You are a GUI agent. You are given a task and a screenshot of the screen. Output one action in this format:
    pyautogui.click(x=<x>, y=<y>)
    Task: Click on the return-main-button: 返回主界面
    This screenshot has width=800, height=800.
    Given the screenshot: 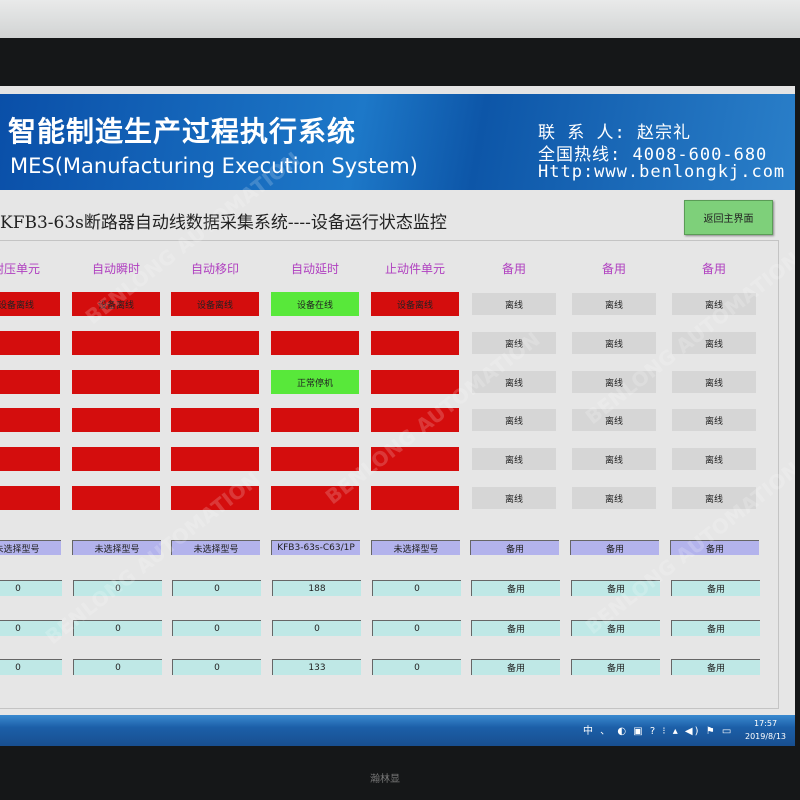 What is the action you would take?
    pyautogui.click(x=728, y=217)
    